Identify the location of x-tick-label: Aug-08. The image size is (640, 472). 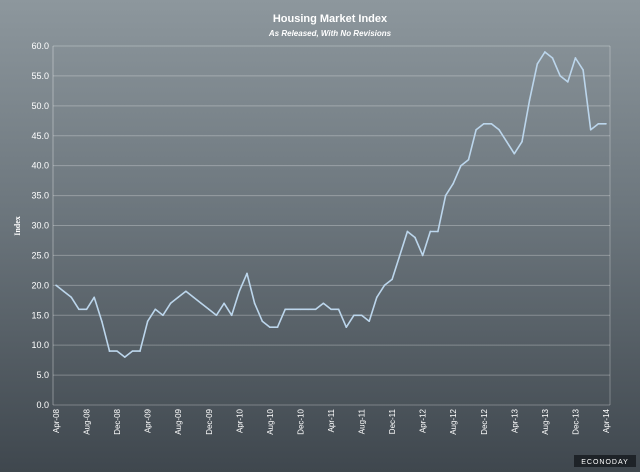
(87, 421).